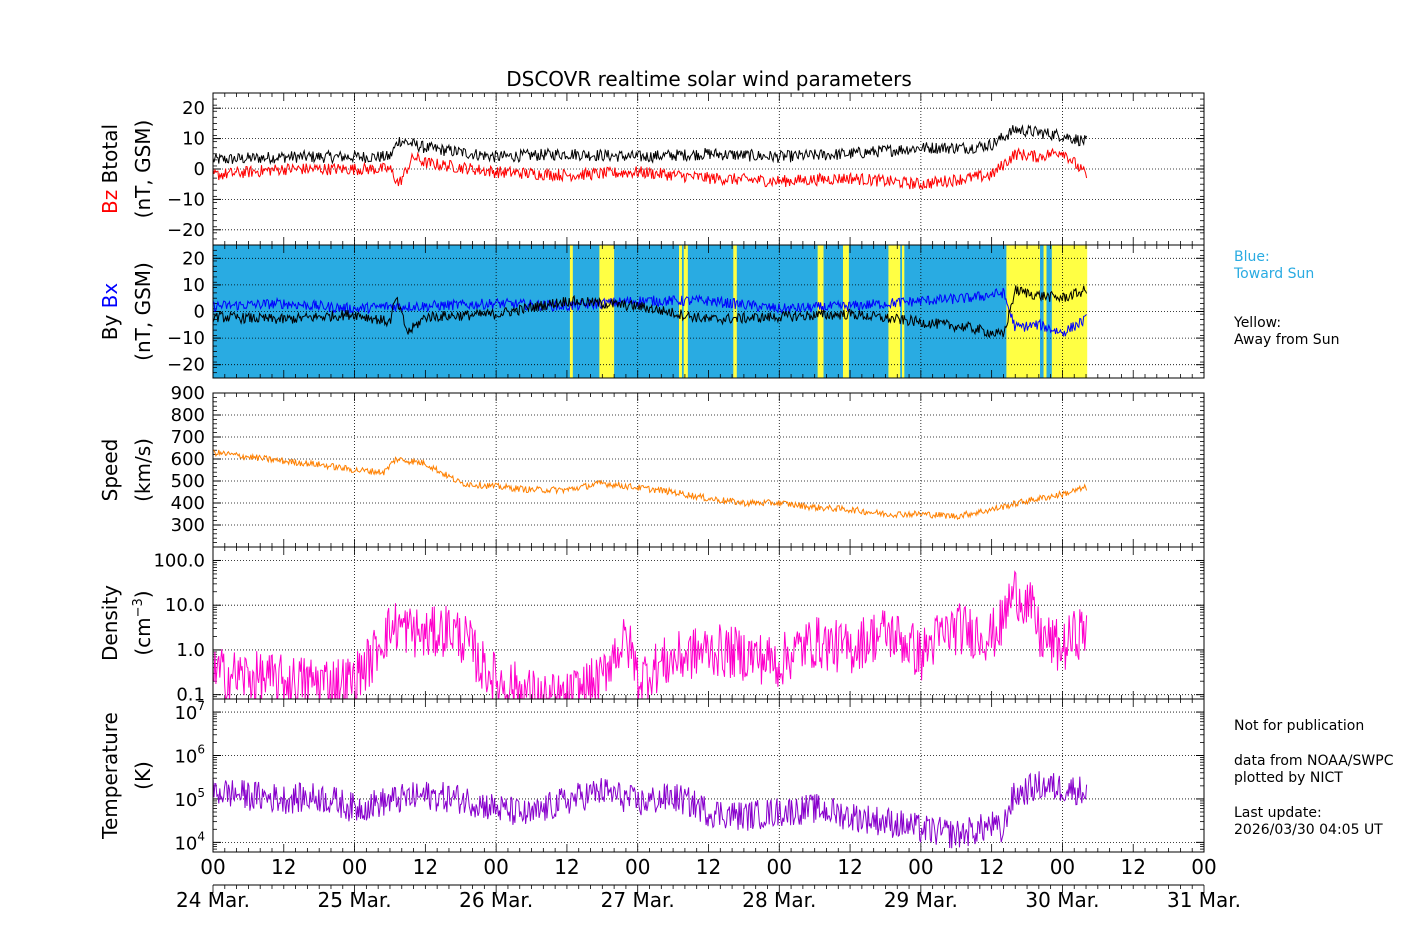 Image resolution: width=1417 pixels, height=944 pixels. I want to click on y-unit-label: (cm−3), so click(143, 622).